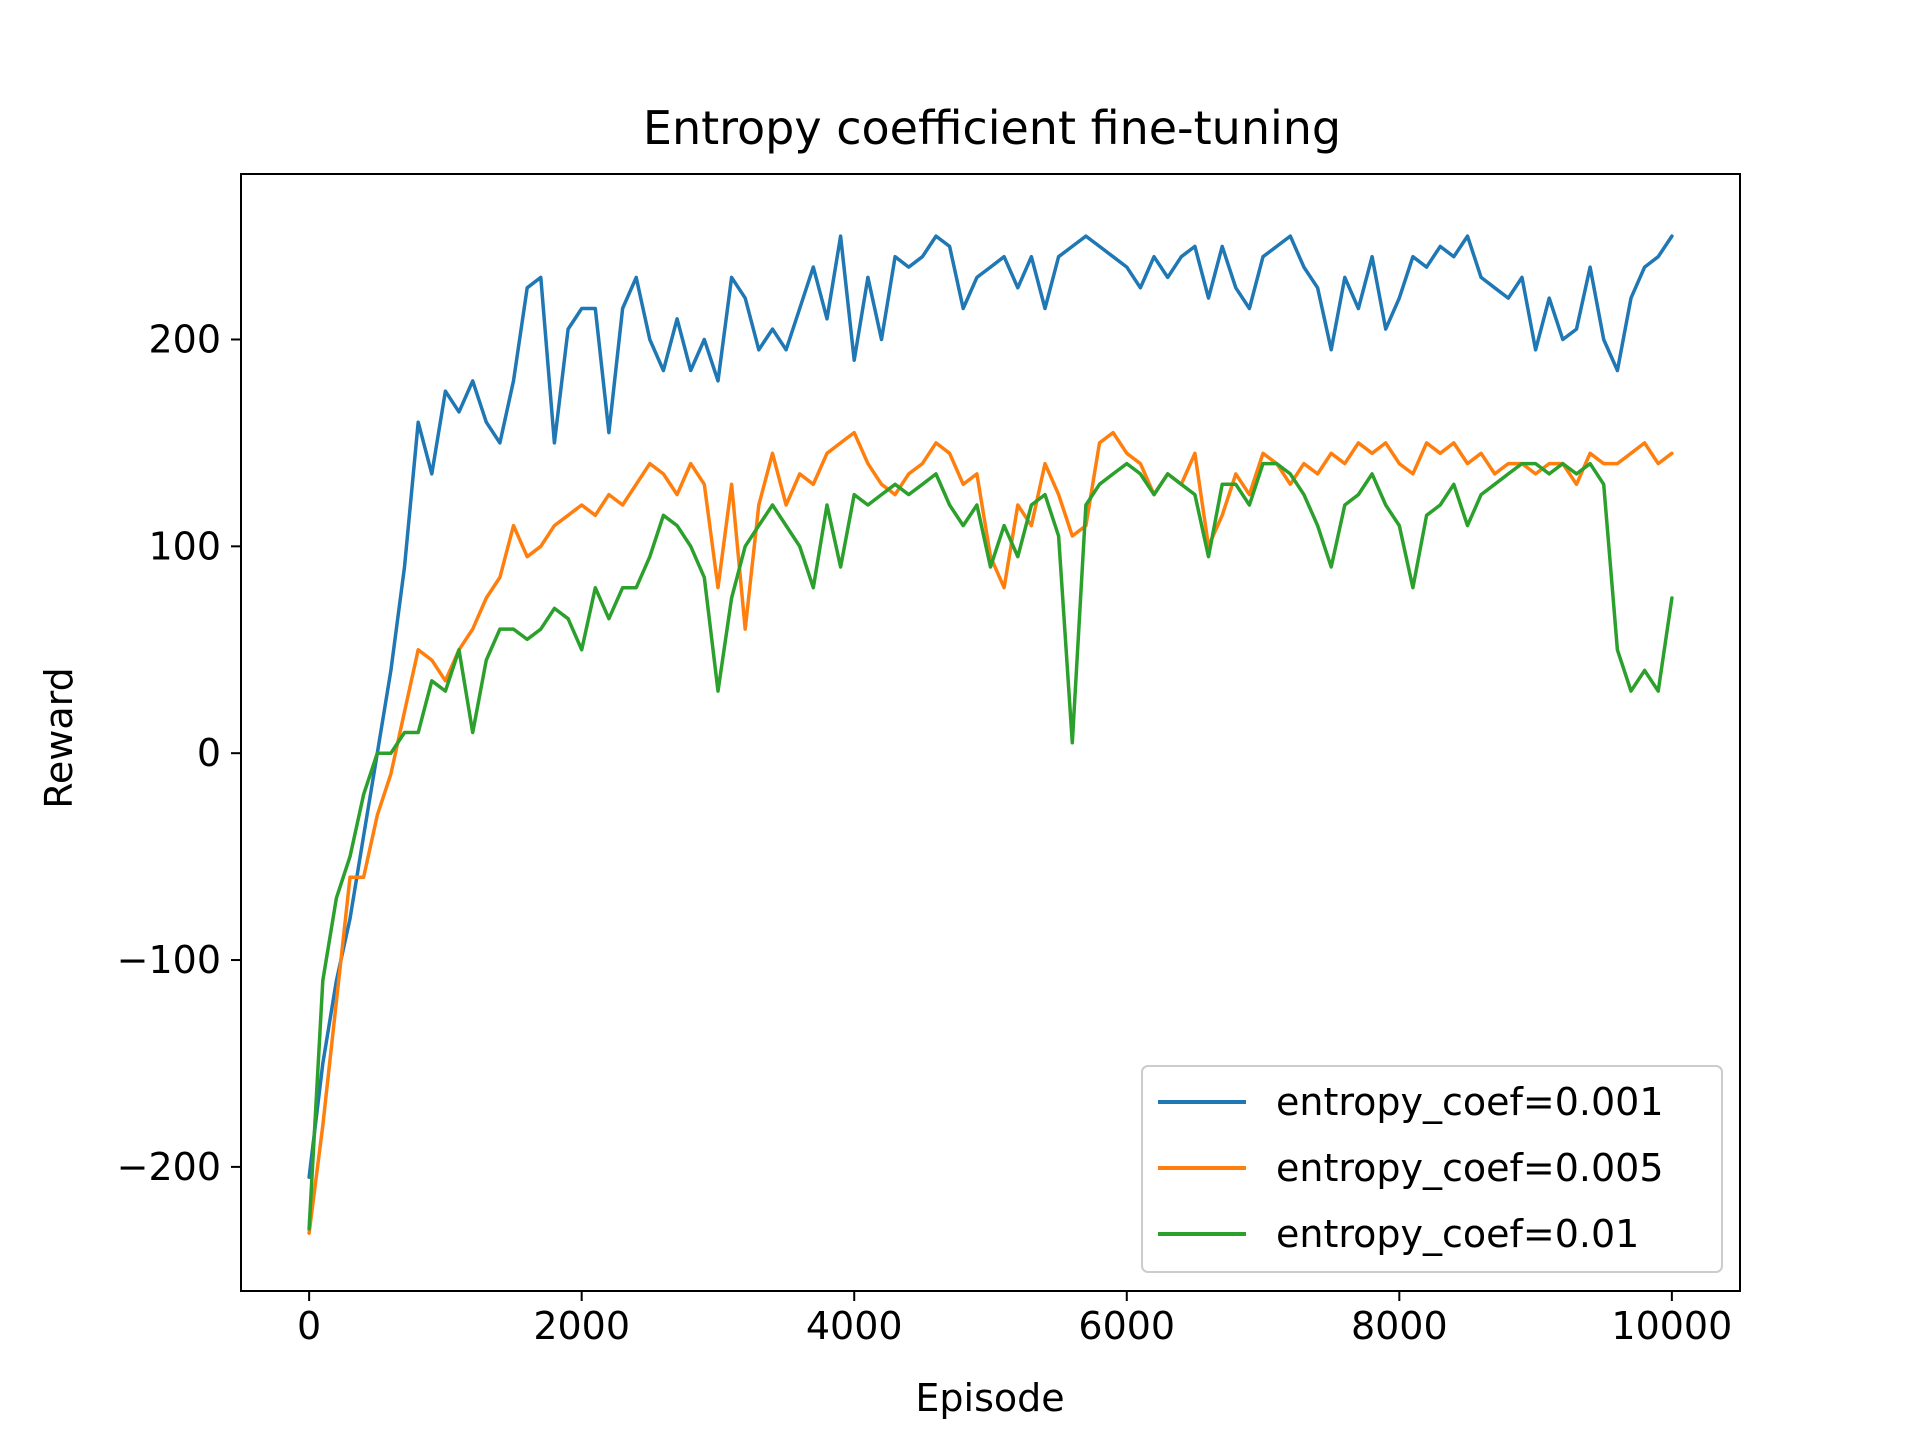  What do you see at coordinates (209, 753) in the screenshot?
I see `y-tick-label: 0` at bounding box center [209, 753].